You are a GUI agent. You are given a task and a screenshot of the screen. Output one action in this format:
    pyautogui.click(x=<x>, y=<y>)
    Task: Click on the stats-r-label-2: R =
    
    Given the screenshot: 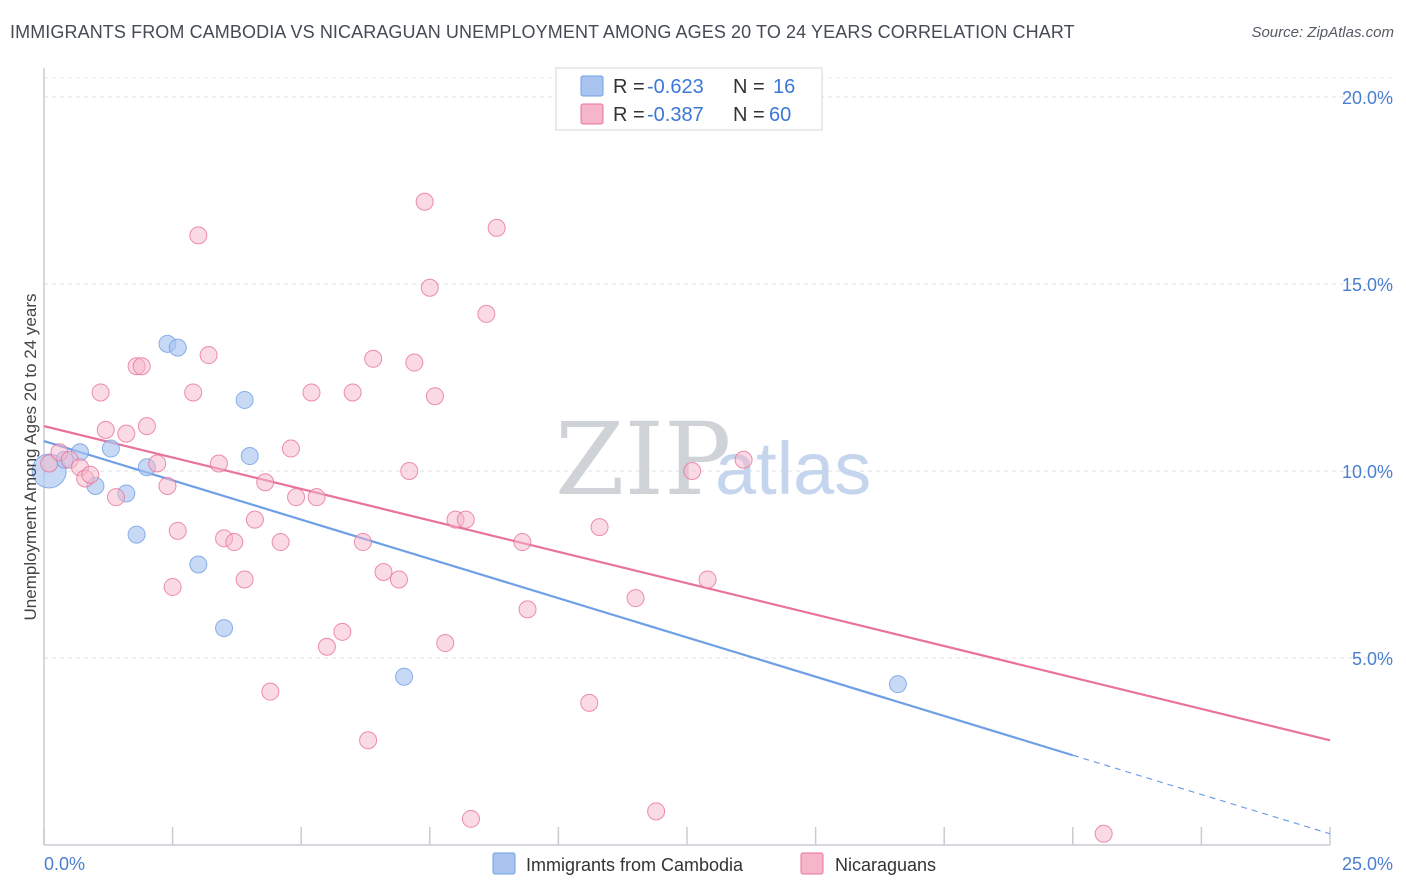 What is the action you would take?
    pyautogui.click(x=629, y=115)
    